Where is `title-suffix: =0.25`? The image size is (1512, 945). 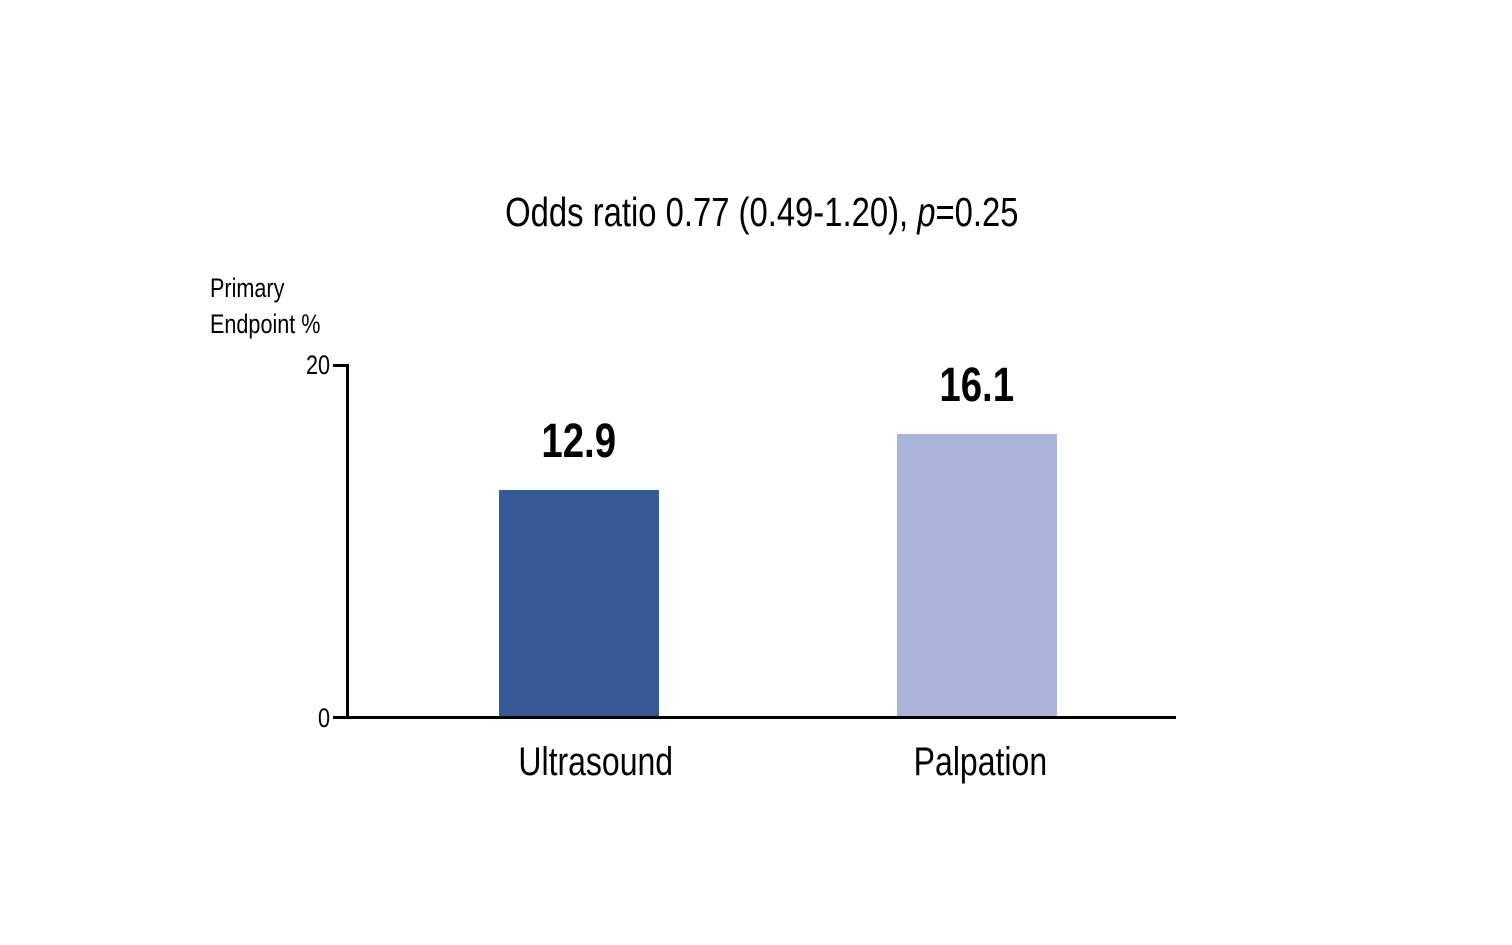
title-suffix: =0.25 is located at coordinates (977, 212).